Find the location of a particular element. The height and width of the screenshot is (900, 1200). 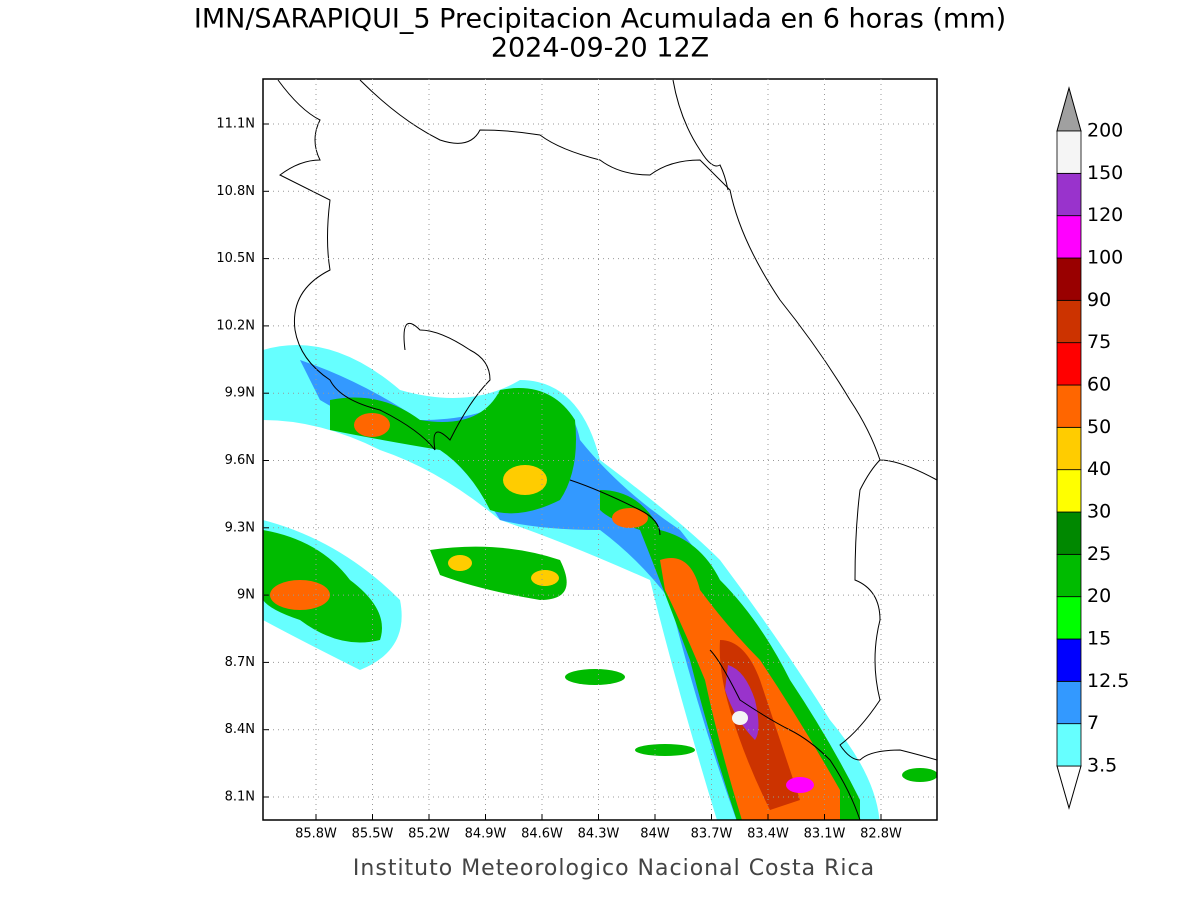

lat-tick-label: 8.1N is located at coordinates (240, 797).